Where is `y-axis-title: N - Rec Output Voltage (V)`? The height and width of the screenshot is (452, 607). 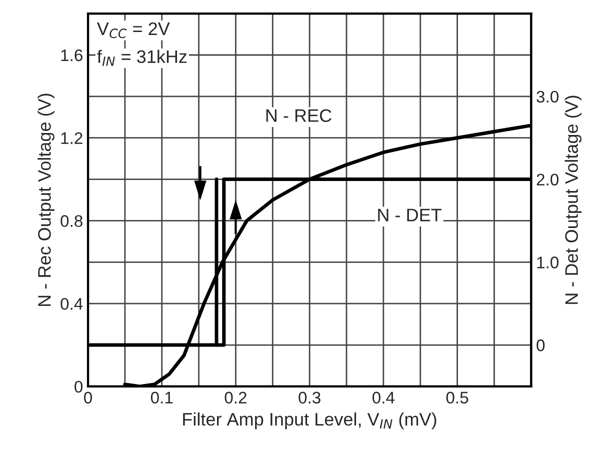 y-axis-title: N - Rec Output Voltage (V) is located at coordinates (46, 200).